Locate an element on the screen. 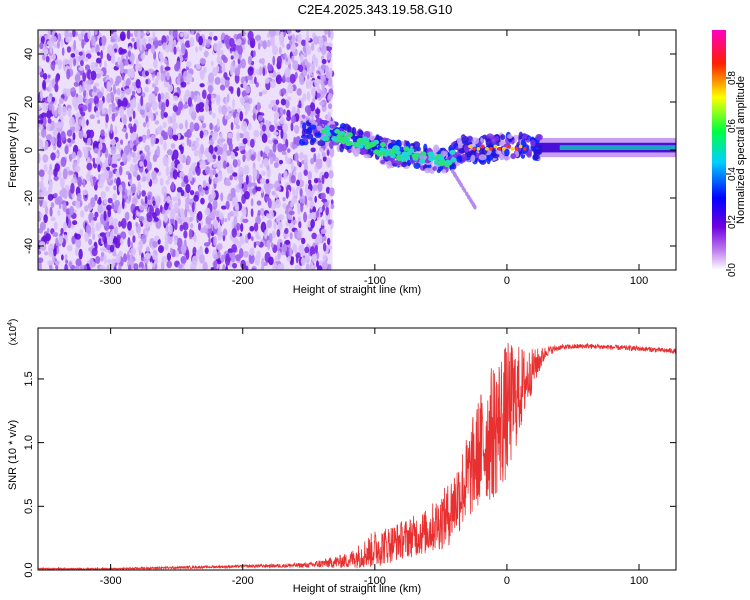 The width and height of the screenshot is (750, 600). y-tick-label: 0 is located at coordinates (29, 150).